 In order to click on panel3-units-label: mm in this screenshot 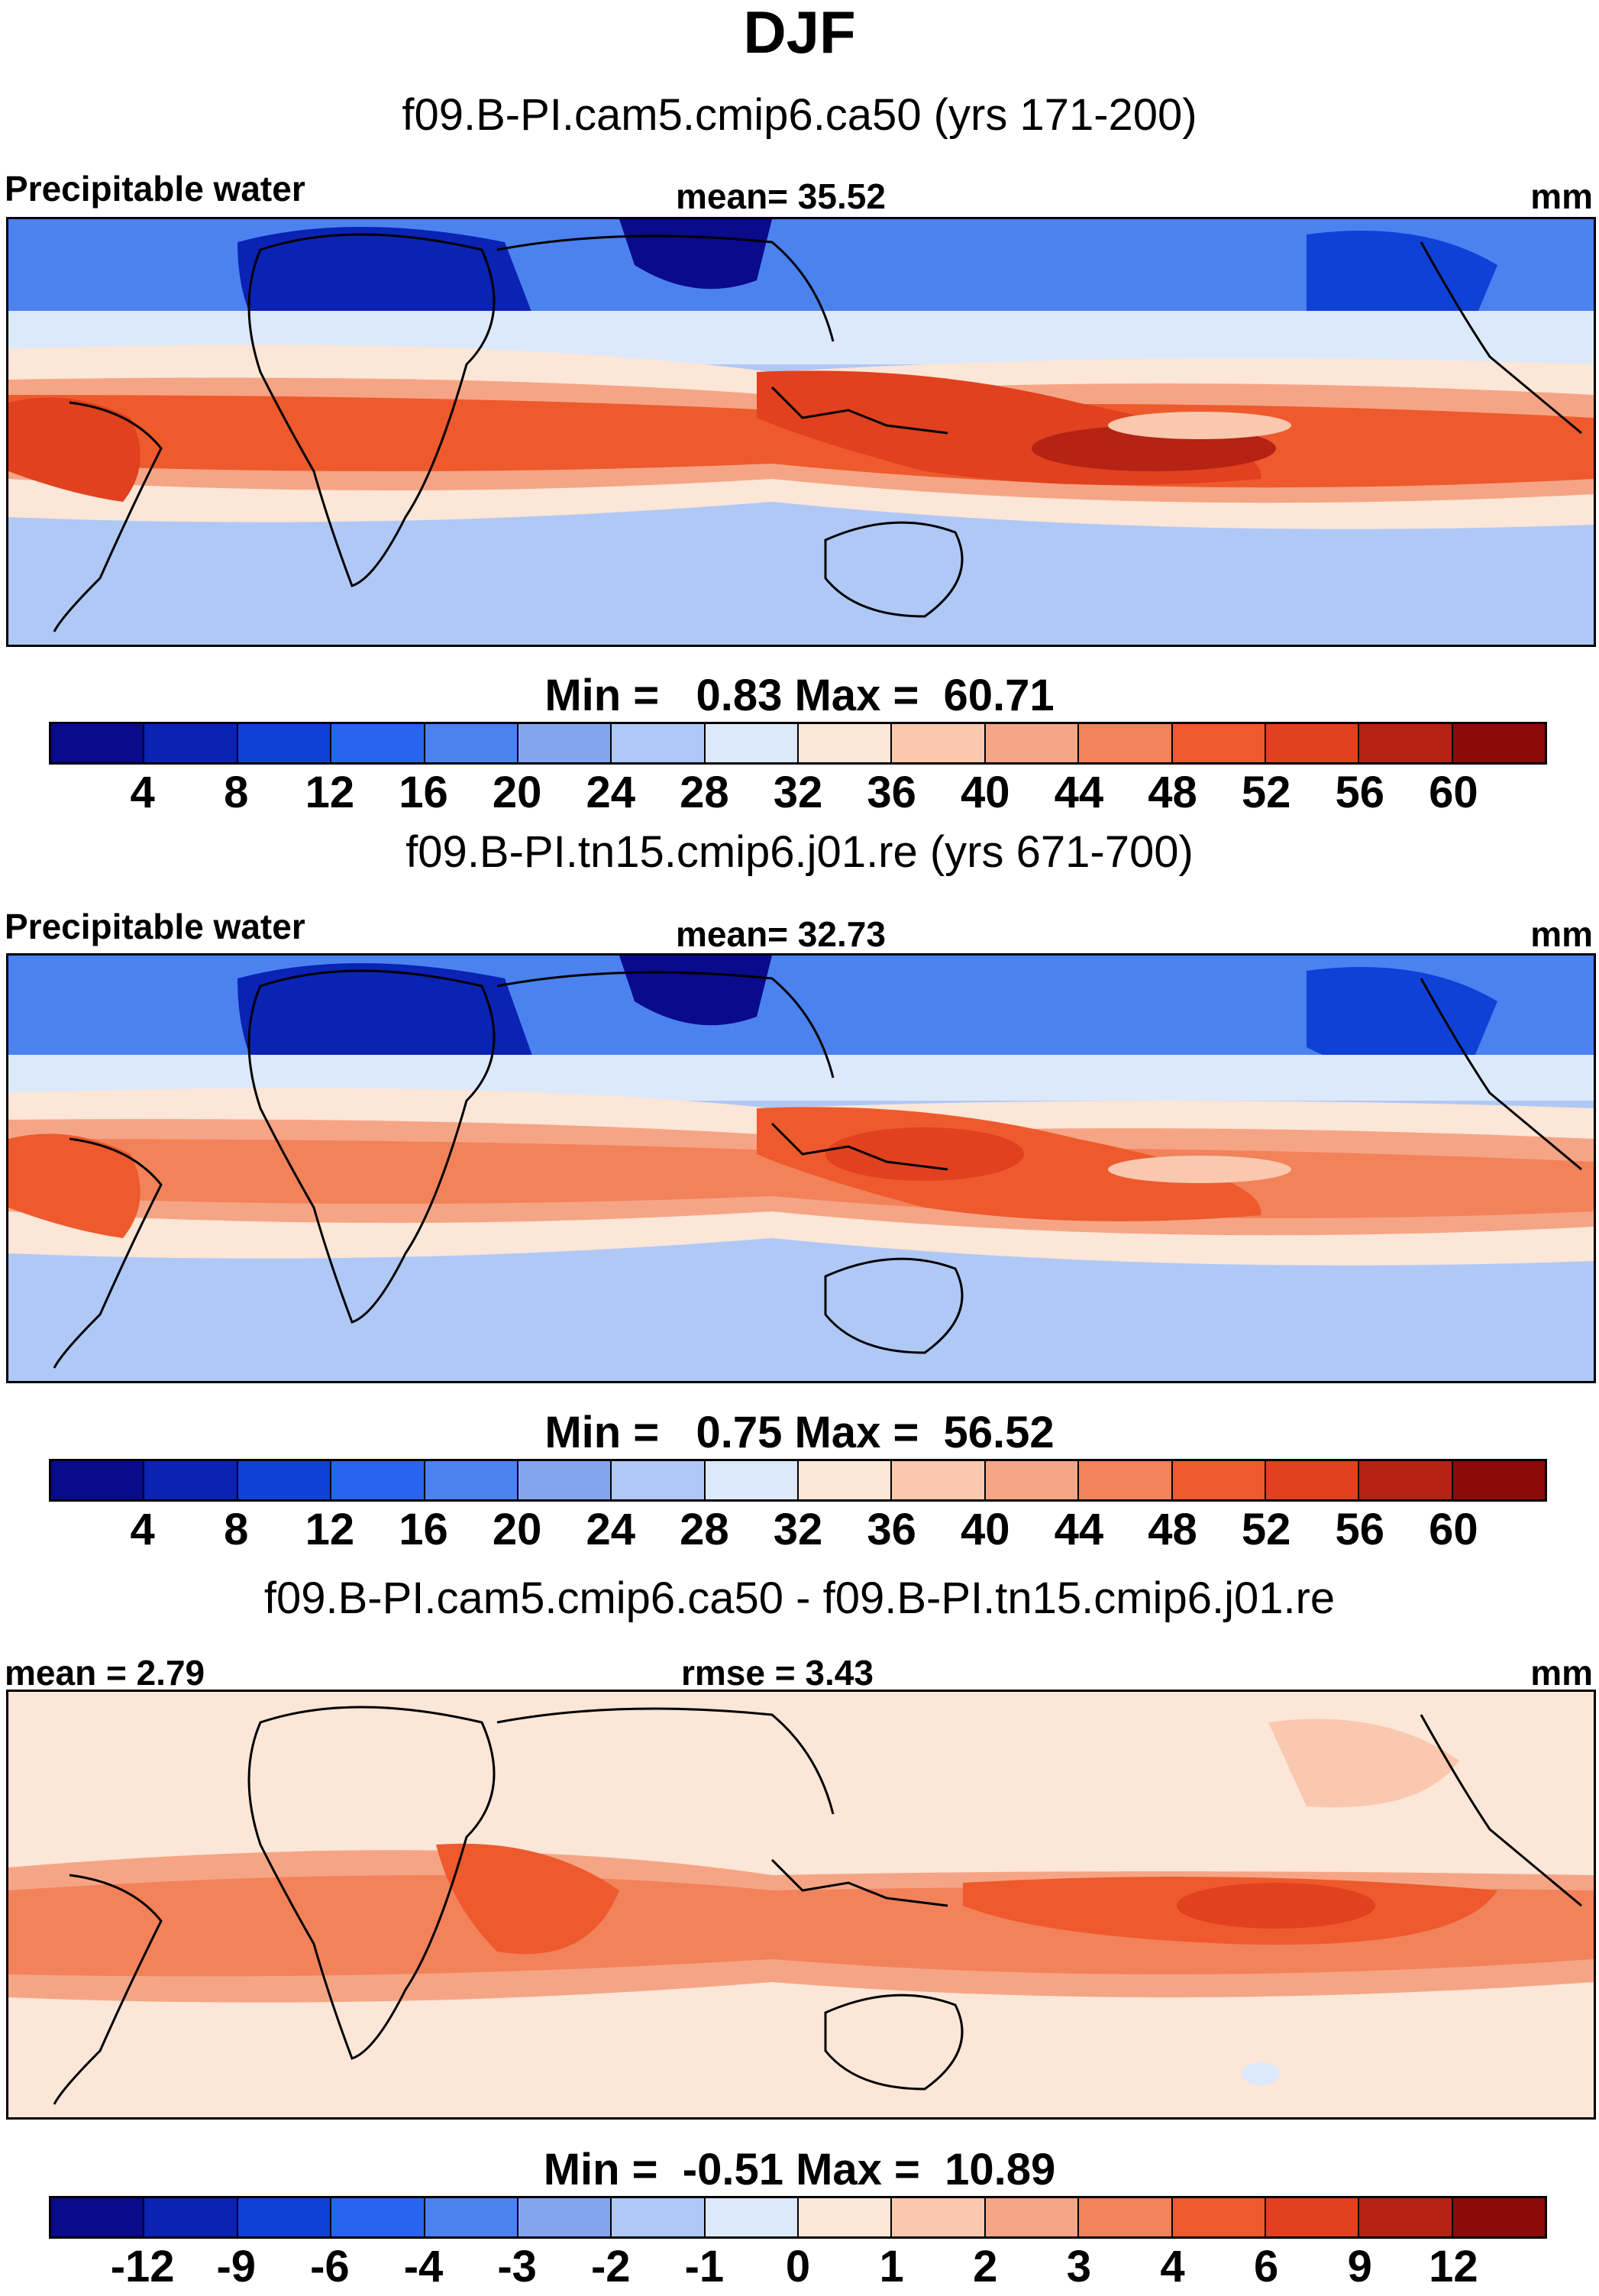, I will do `click(1561, 1673)`.